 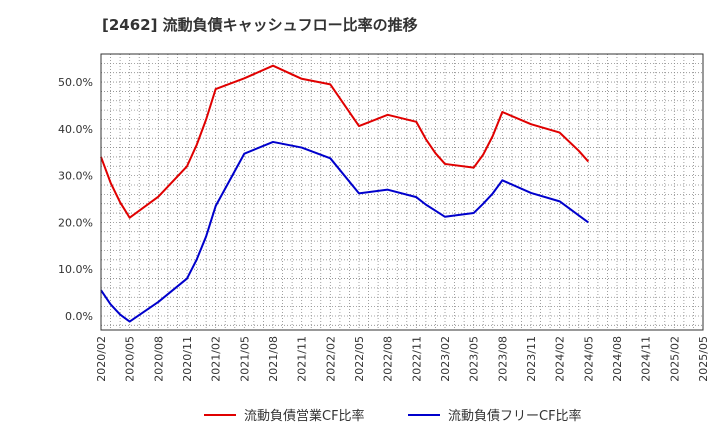 I want to click on x-tick-label: 2022/11, so click(x=416, y=359).